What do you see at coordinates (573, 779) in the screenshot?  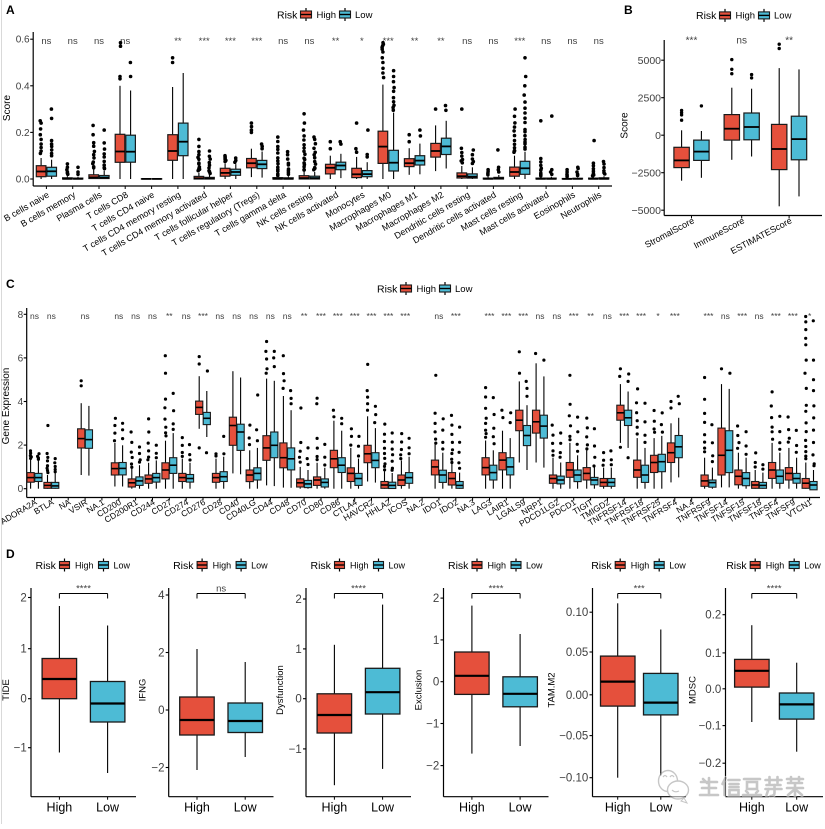 I see `svg-text: −0.10` at bounding box center [573, 779].